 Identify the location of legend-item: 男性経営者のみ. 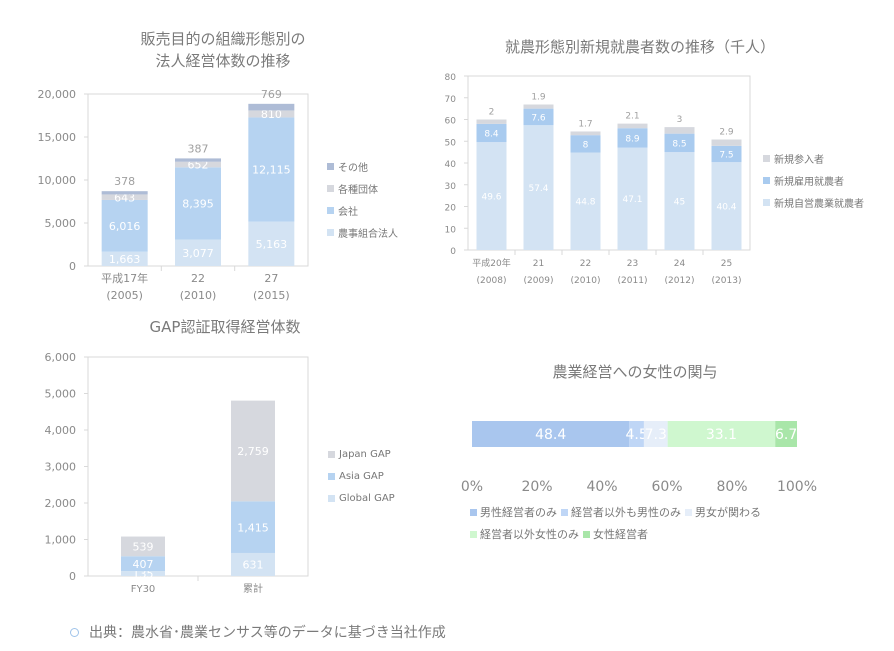
(513, 512).